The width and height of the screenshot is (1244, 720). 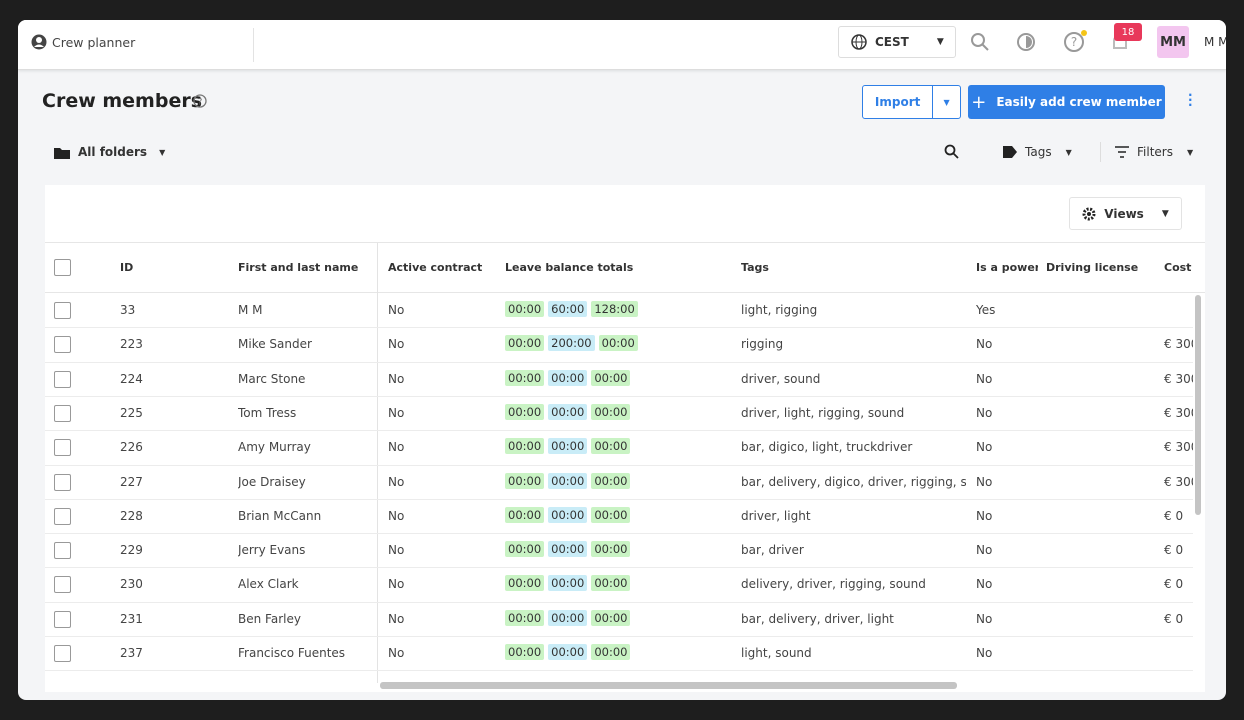 What do you see at coordinates (298, 267) in the screenshot?
I see `column-header: First and last name` at bounding box center [298, 267].